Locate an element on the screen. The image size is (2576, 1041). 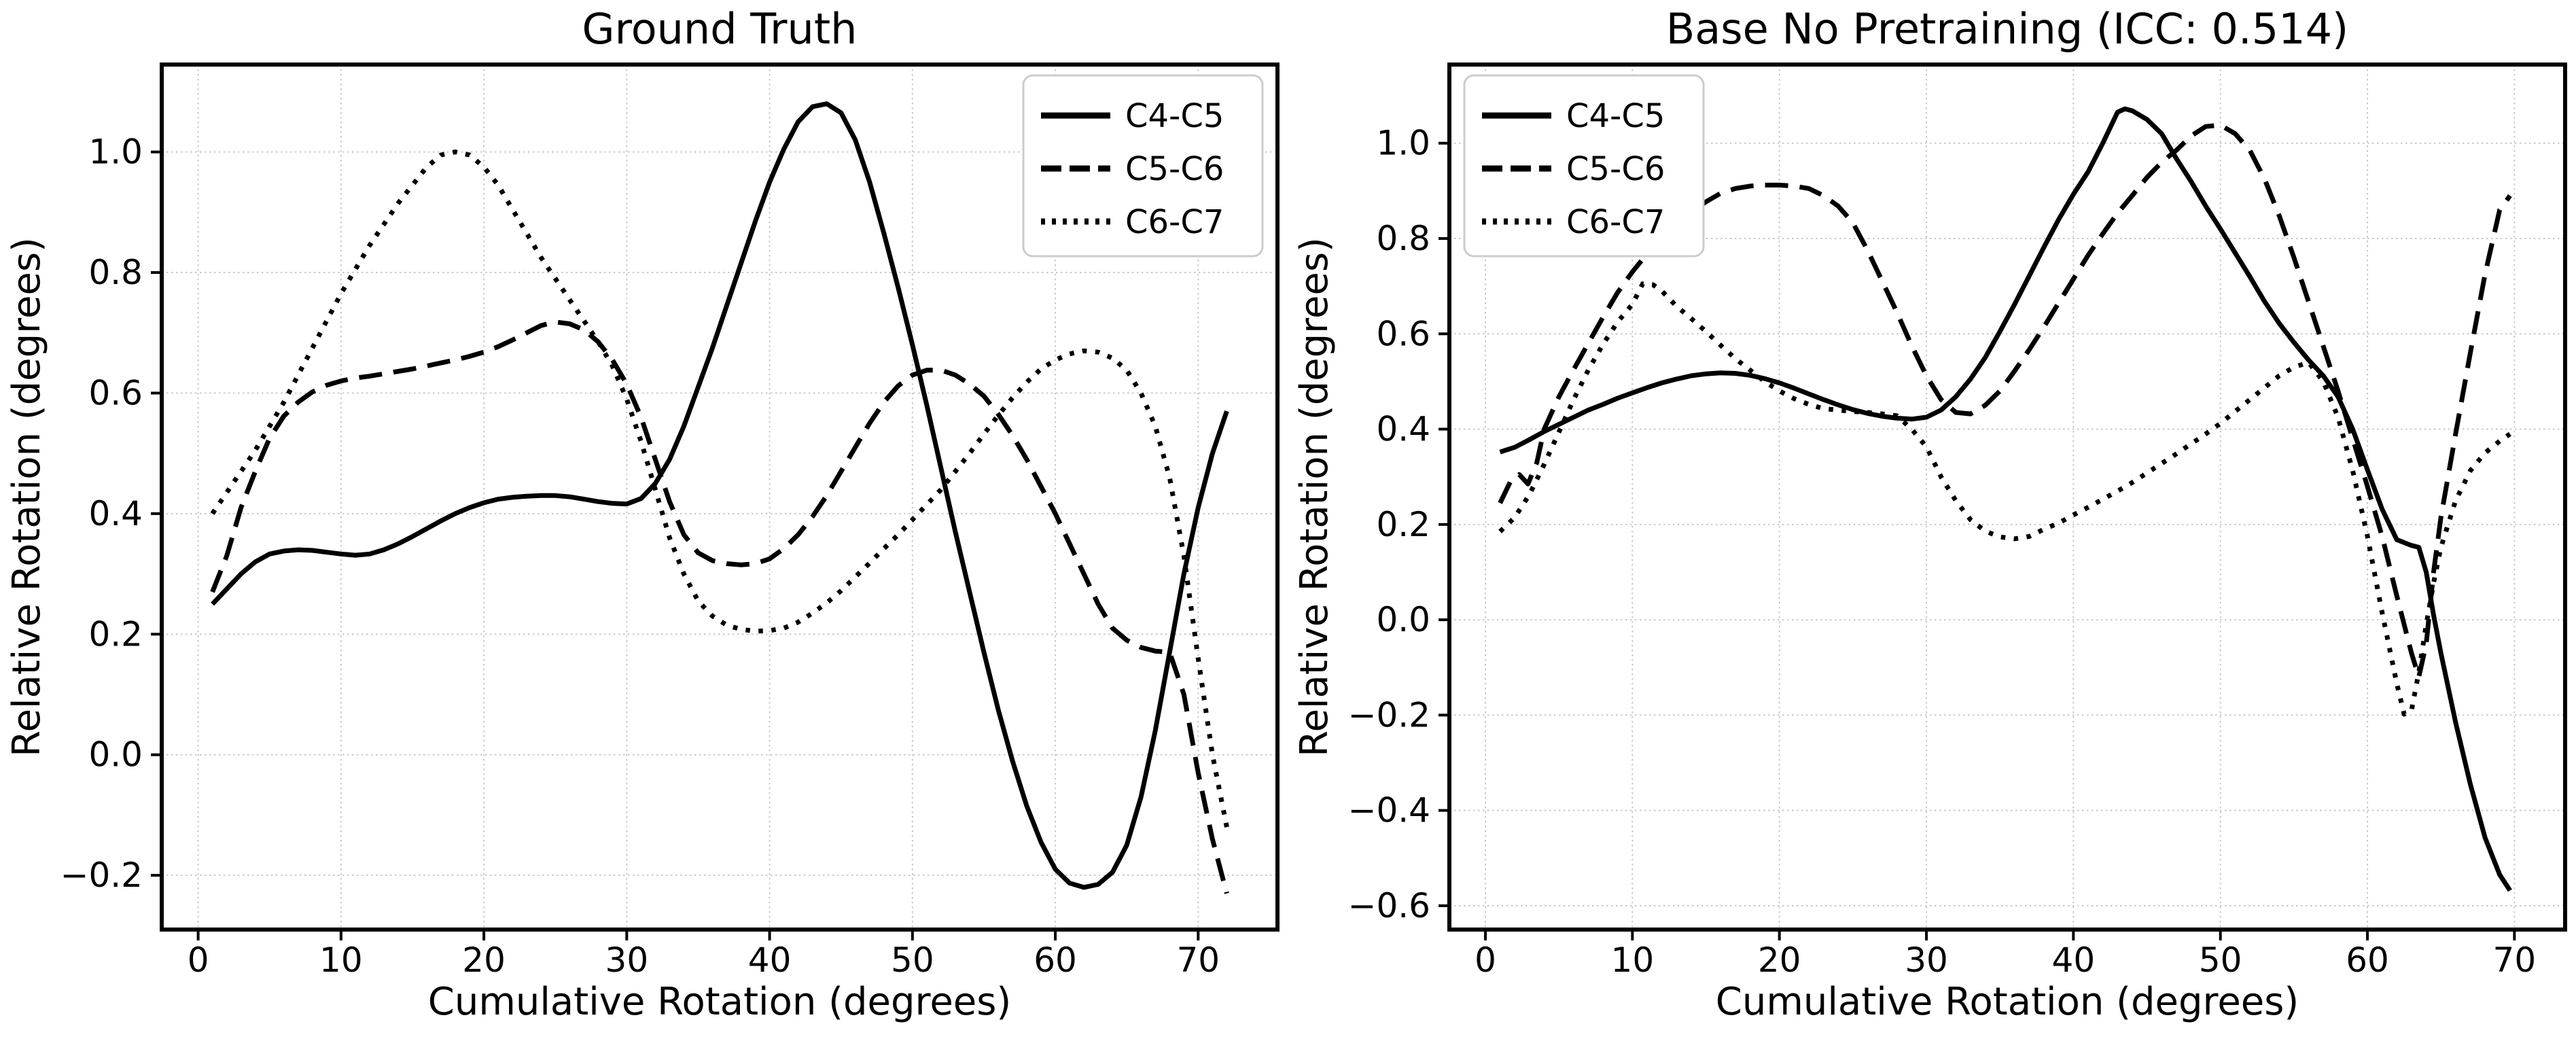
chart-title: Ground Truth is located at coordinates (720, 29).